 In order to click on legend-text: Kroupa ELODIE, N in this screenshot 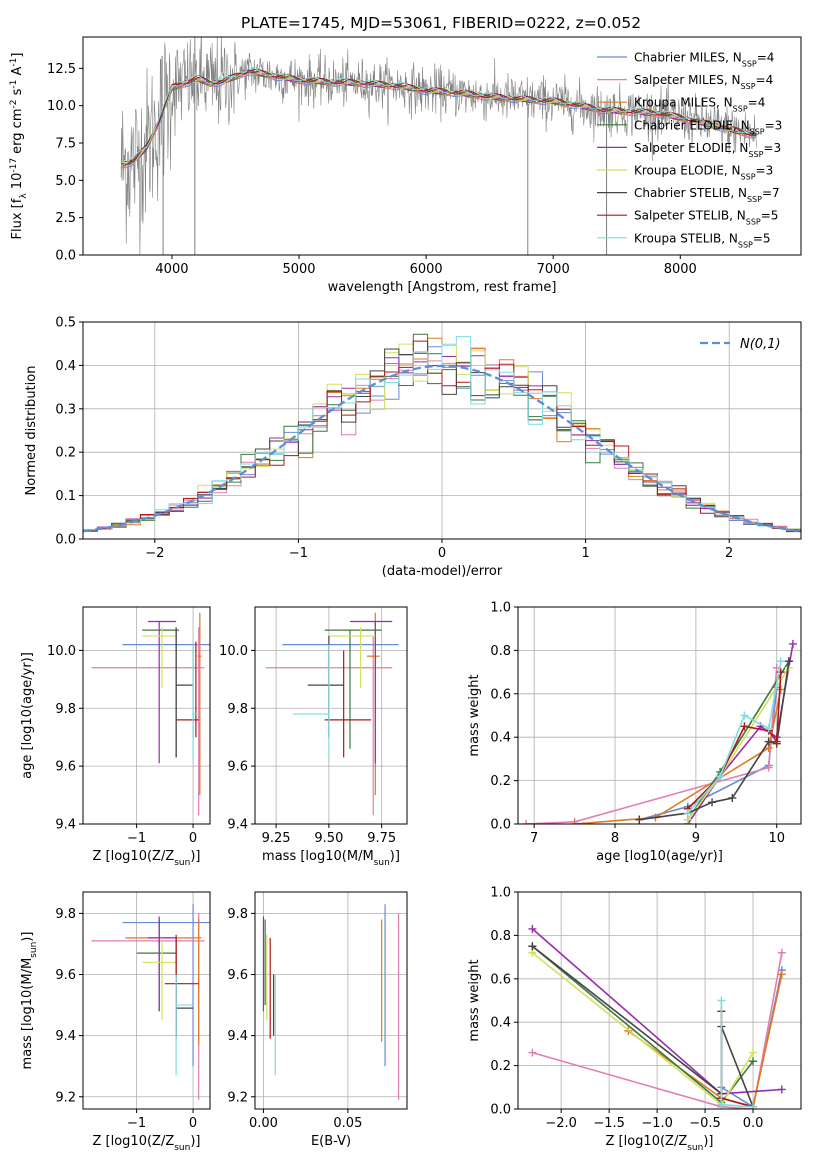, I will do `click(687, 171)`.